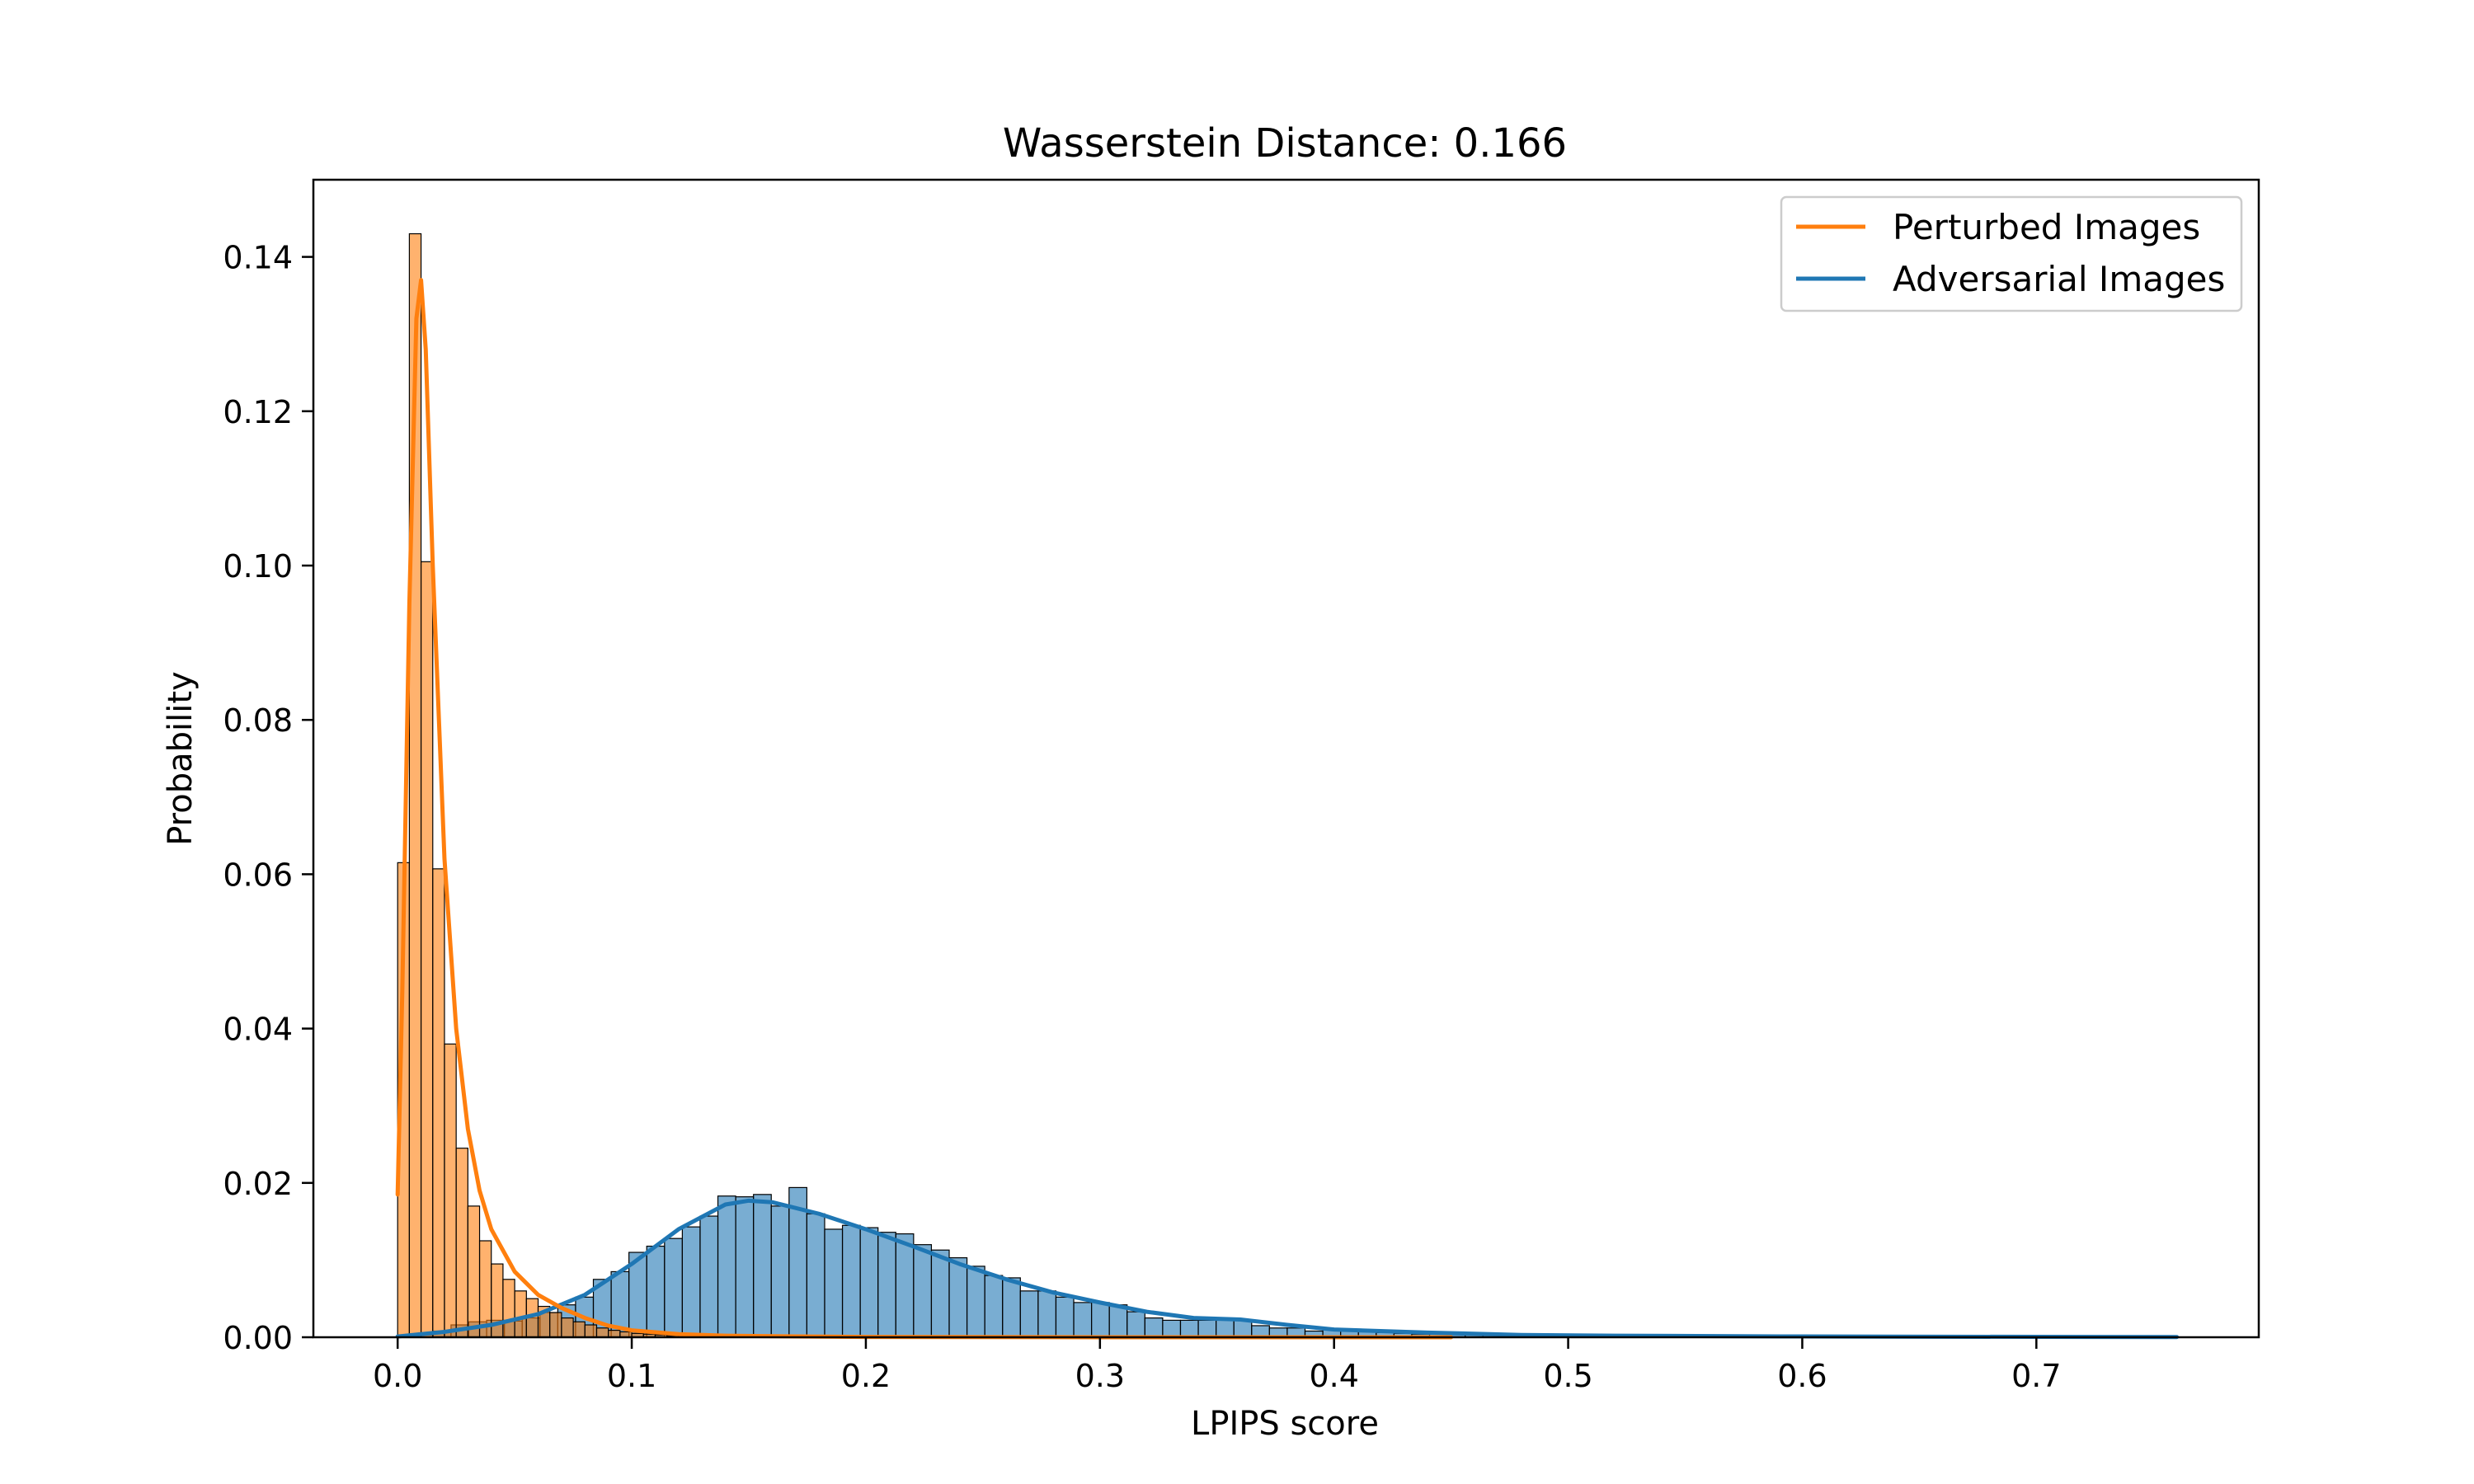 This screenshot has height=1484, width=2474. Describe the element at coordinates (258, 1338) in the screenshot. I see `y-tick-label-0: 0.00` at that location.